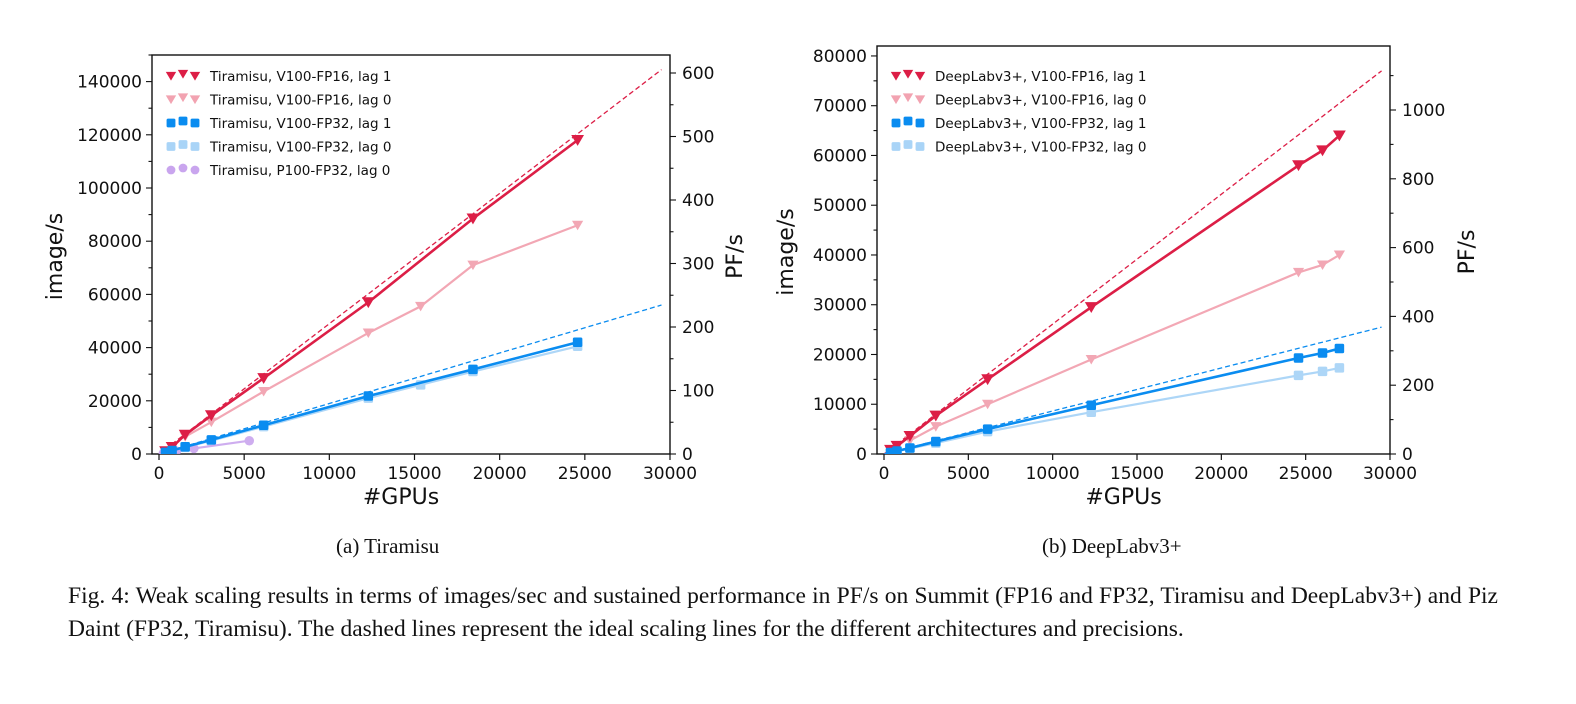 This screenshot has height=704, width=1576. What do you see at coordinates (300, 77) in the screenshot?
I see `legend-label: Tiramisu, V100-FP16, lag 1` at bounding box center [300, 77].